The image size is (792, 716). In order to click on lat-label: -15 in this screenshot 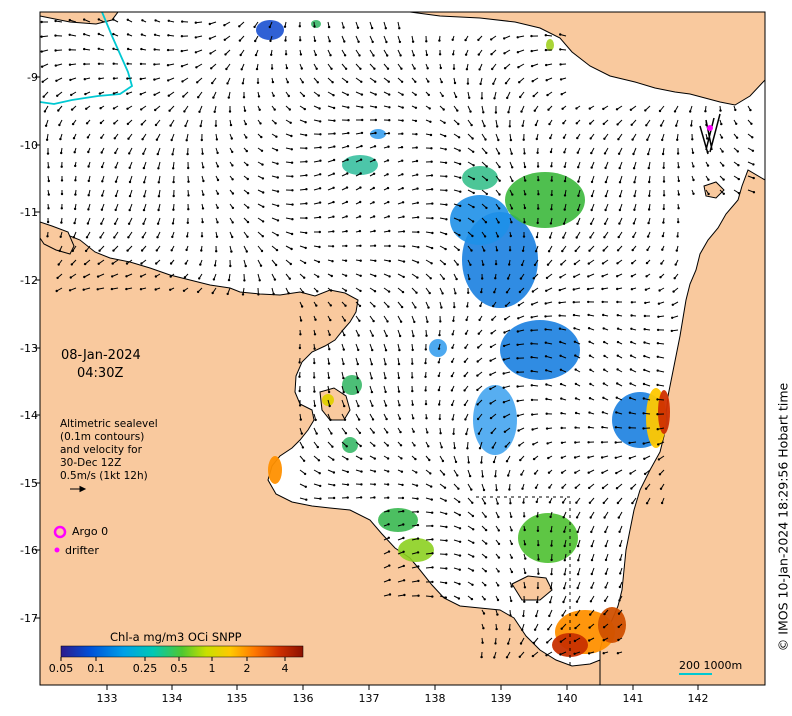, I will do `click(29, 483)`.